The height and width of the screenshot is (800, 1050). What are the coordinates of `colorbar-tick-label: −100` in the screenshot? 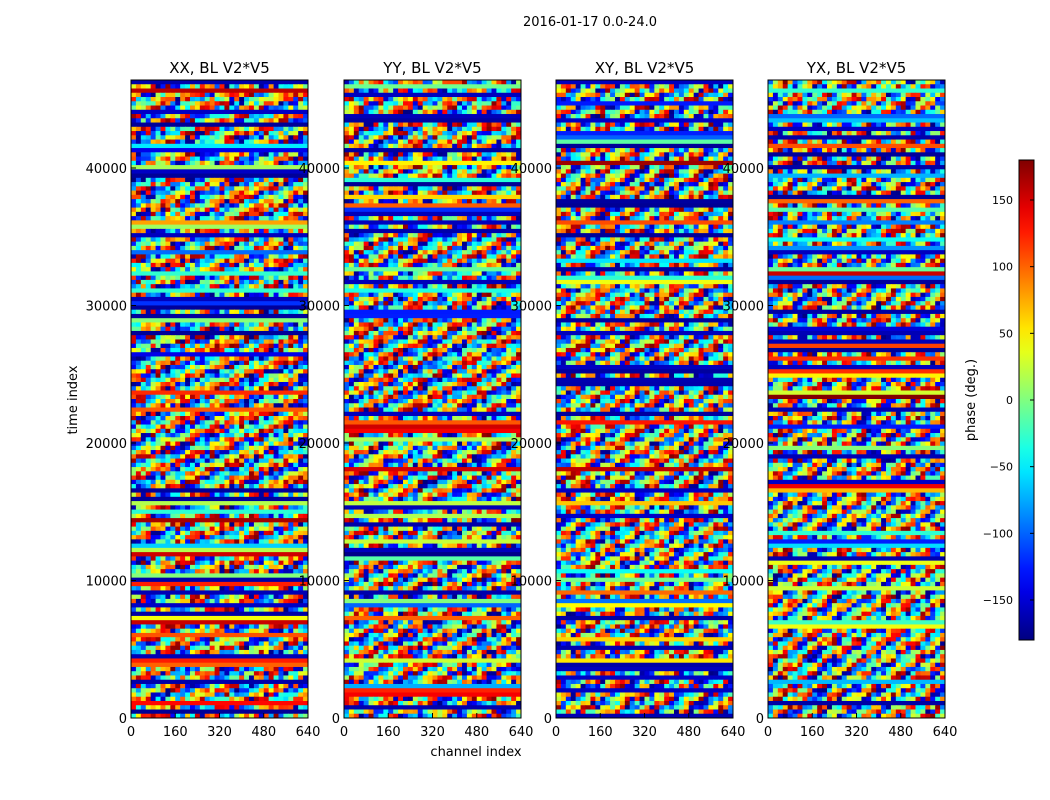 It's located at (998, 533).